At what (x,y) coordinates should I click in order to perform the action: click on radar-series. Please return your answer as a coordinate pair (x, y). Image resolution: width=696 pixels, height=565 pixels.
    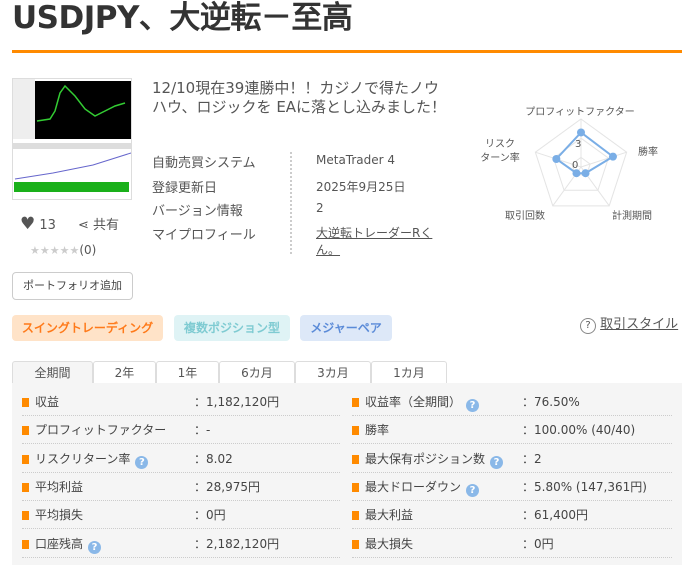
    Looking at the image, I should click on (584, 153).